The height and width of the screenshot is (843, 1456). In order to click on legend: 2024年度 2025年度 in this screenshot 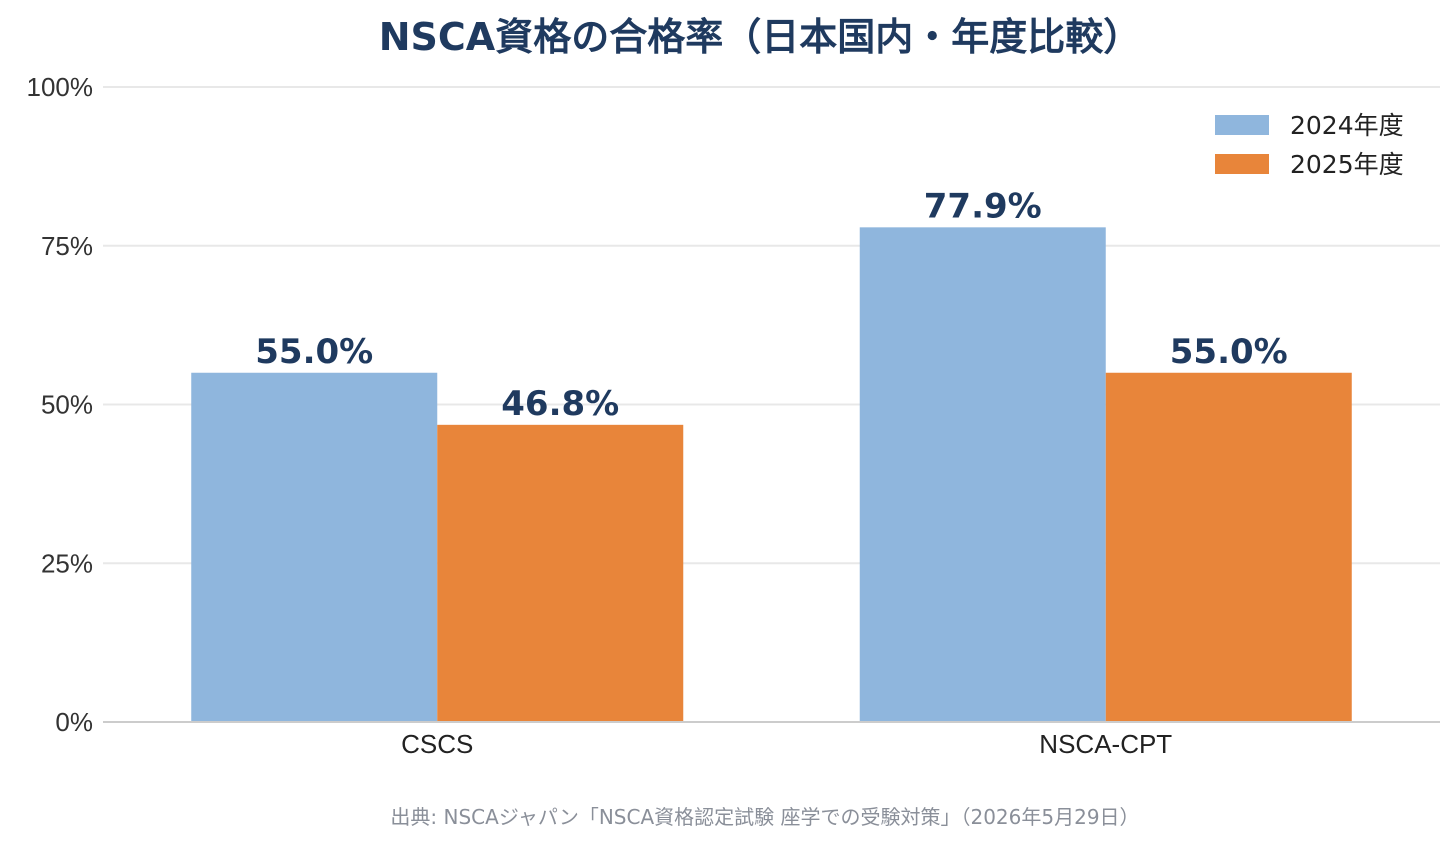, I will do `click(1309, 145)`.